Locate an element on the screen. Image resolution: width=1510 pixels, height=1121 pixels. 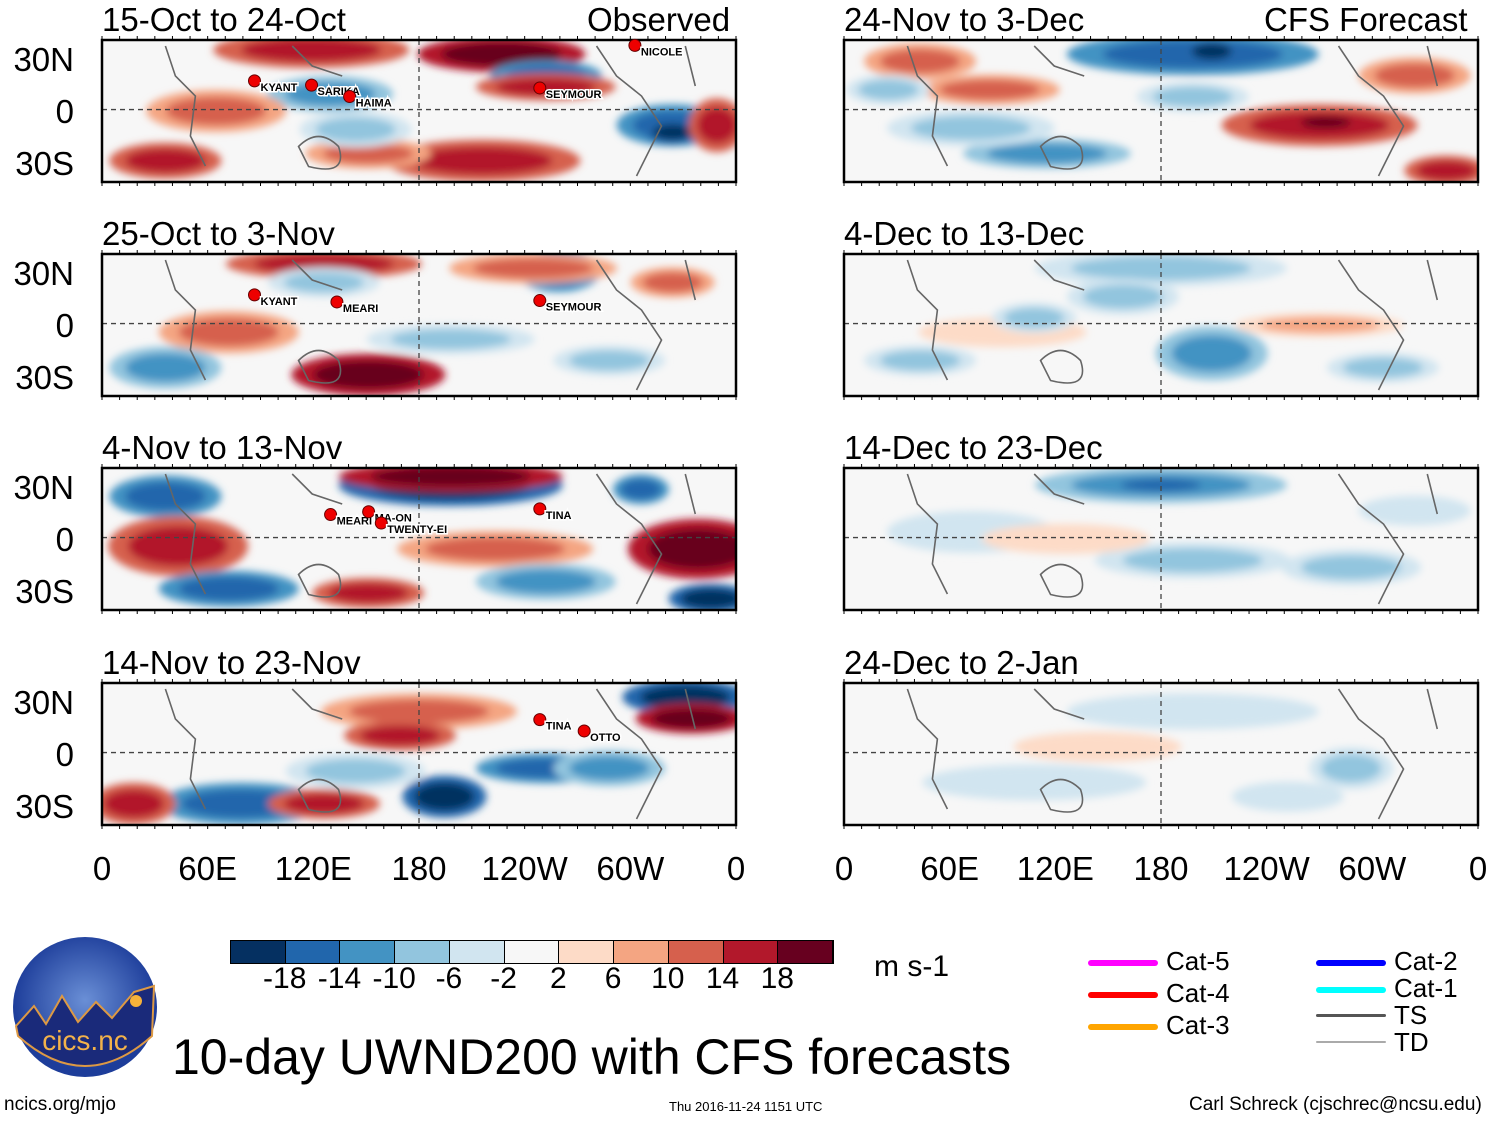
storm-label: OTTO is located at coordinates (605, 738).